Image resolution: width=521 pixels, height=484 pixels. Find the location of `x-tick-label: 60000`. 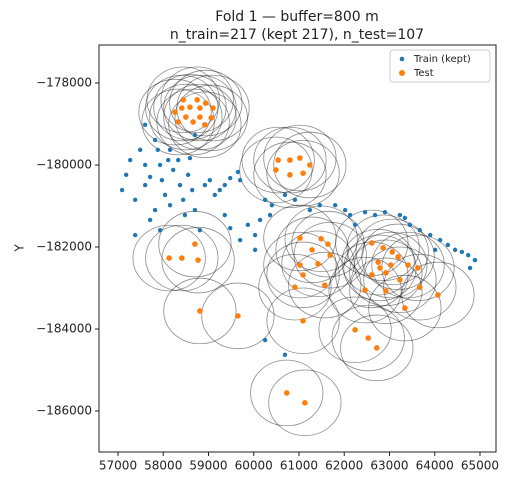

x-tick-label: 60000 is located at coordinates (254, 466).